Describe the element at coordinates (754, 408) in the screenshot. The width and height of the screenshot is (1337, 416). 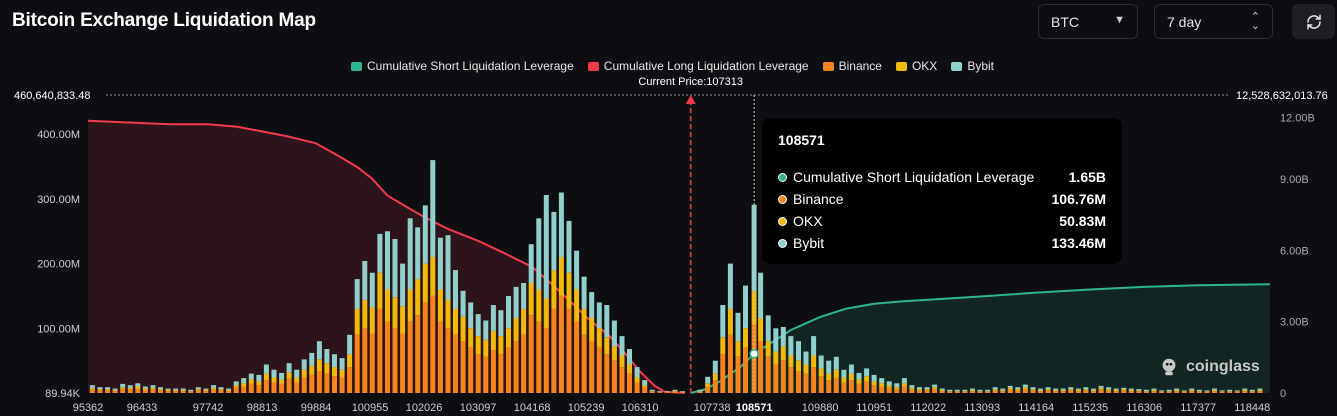
I see `x-tick-label: 108571` at that location.